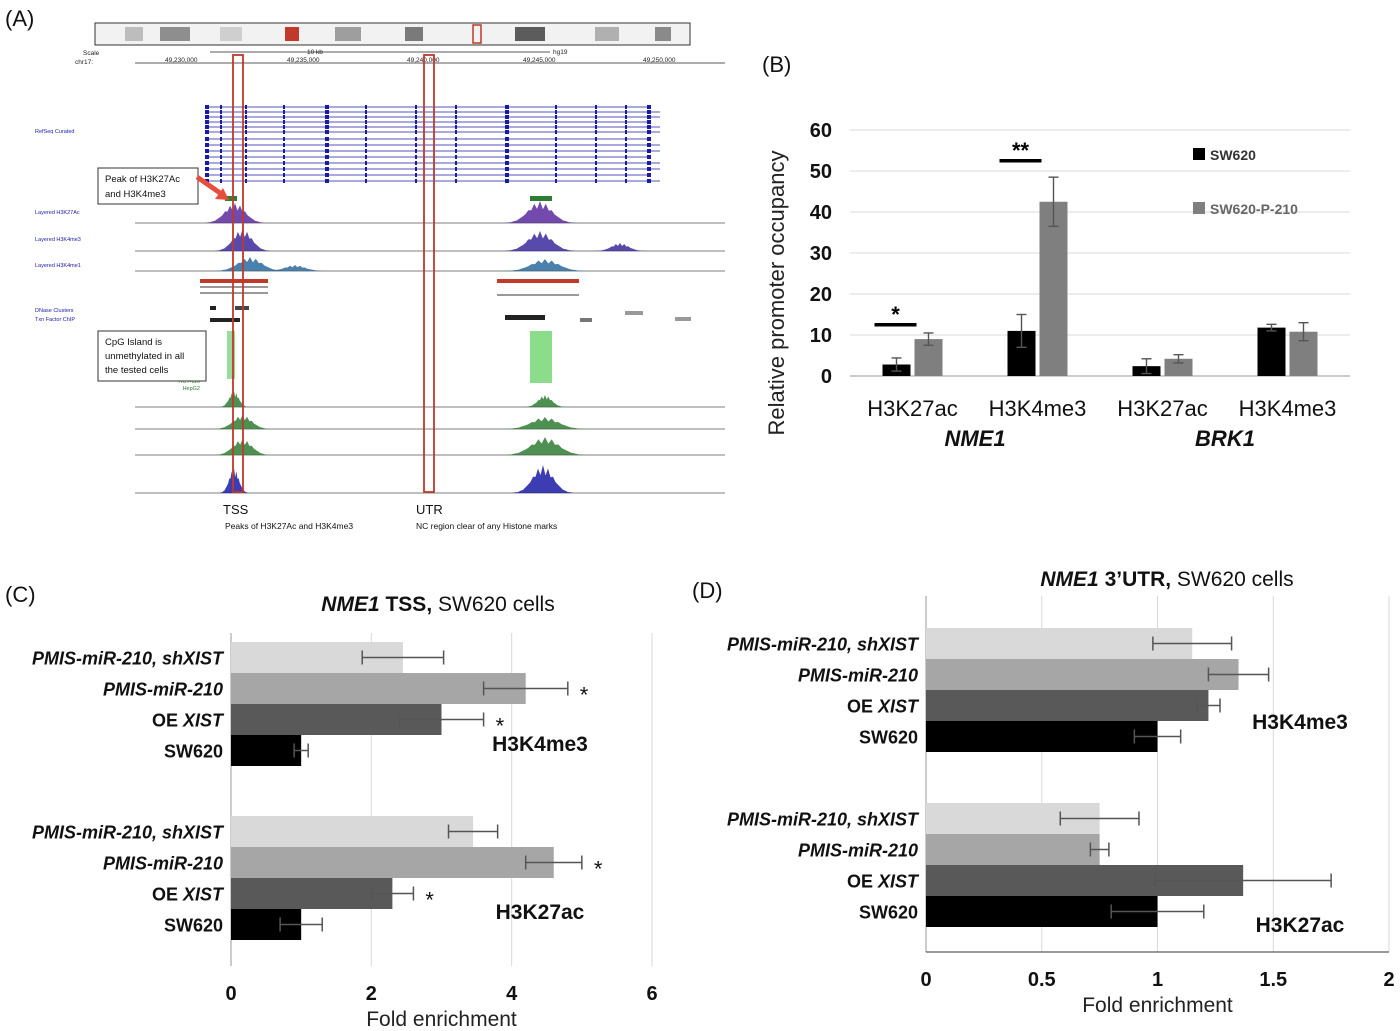 The width and height of the screenshot is (1400, 1031). What do you see at coordinates (406, 604) in the screenshot?
I see `chart-title-part: TSS,` at bounding box center [406, 604].